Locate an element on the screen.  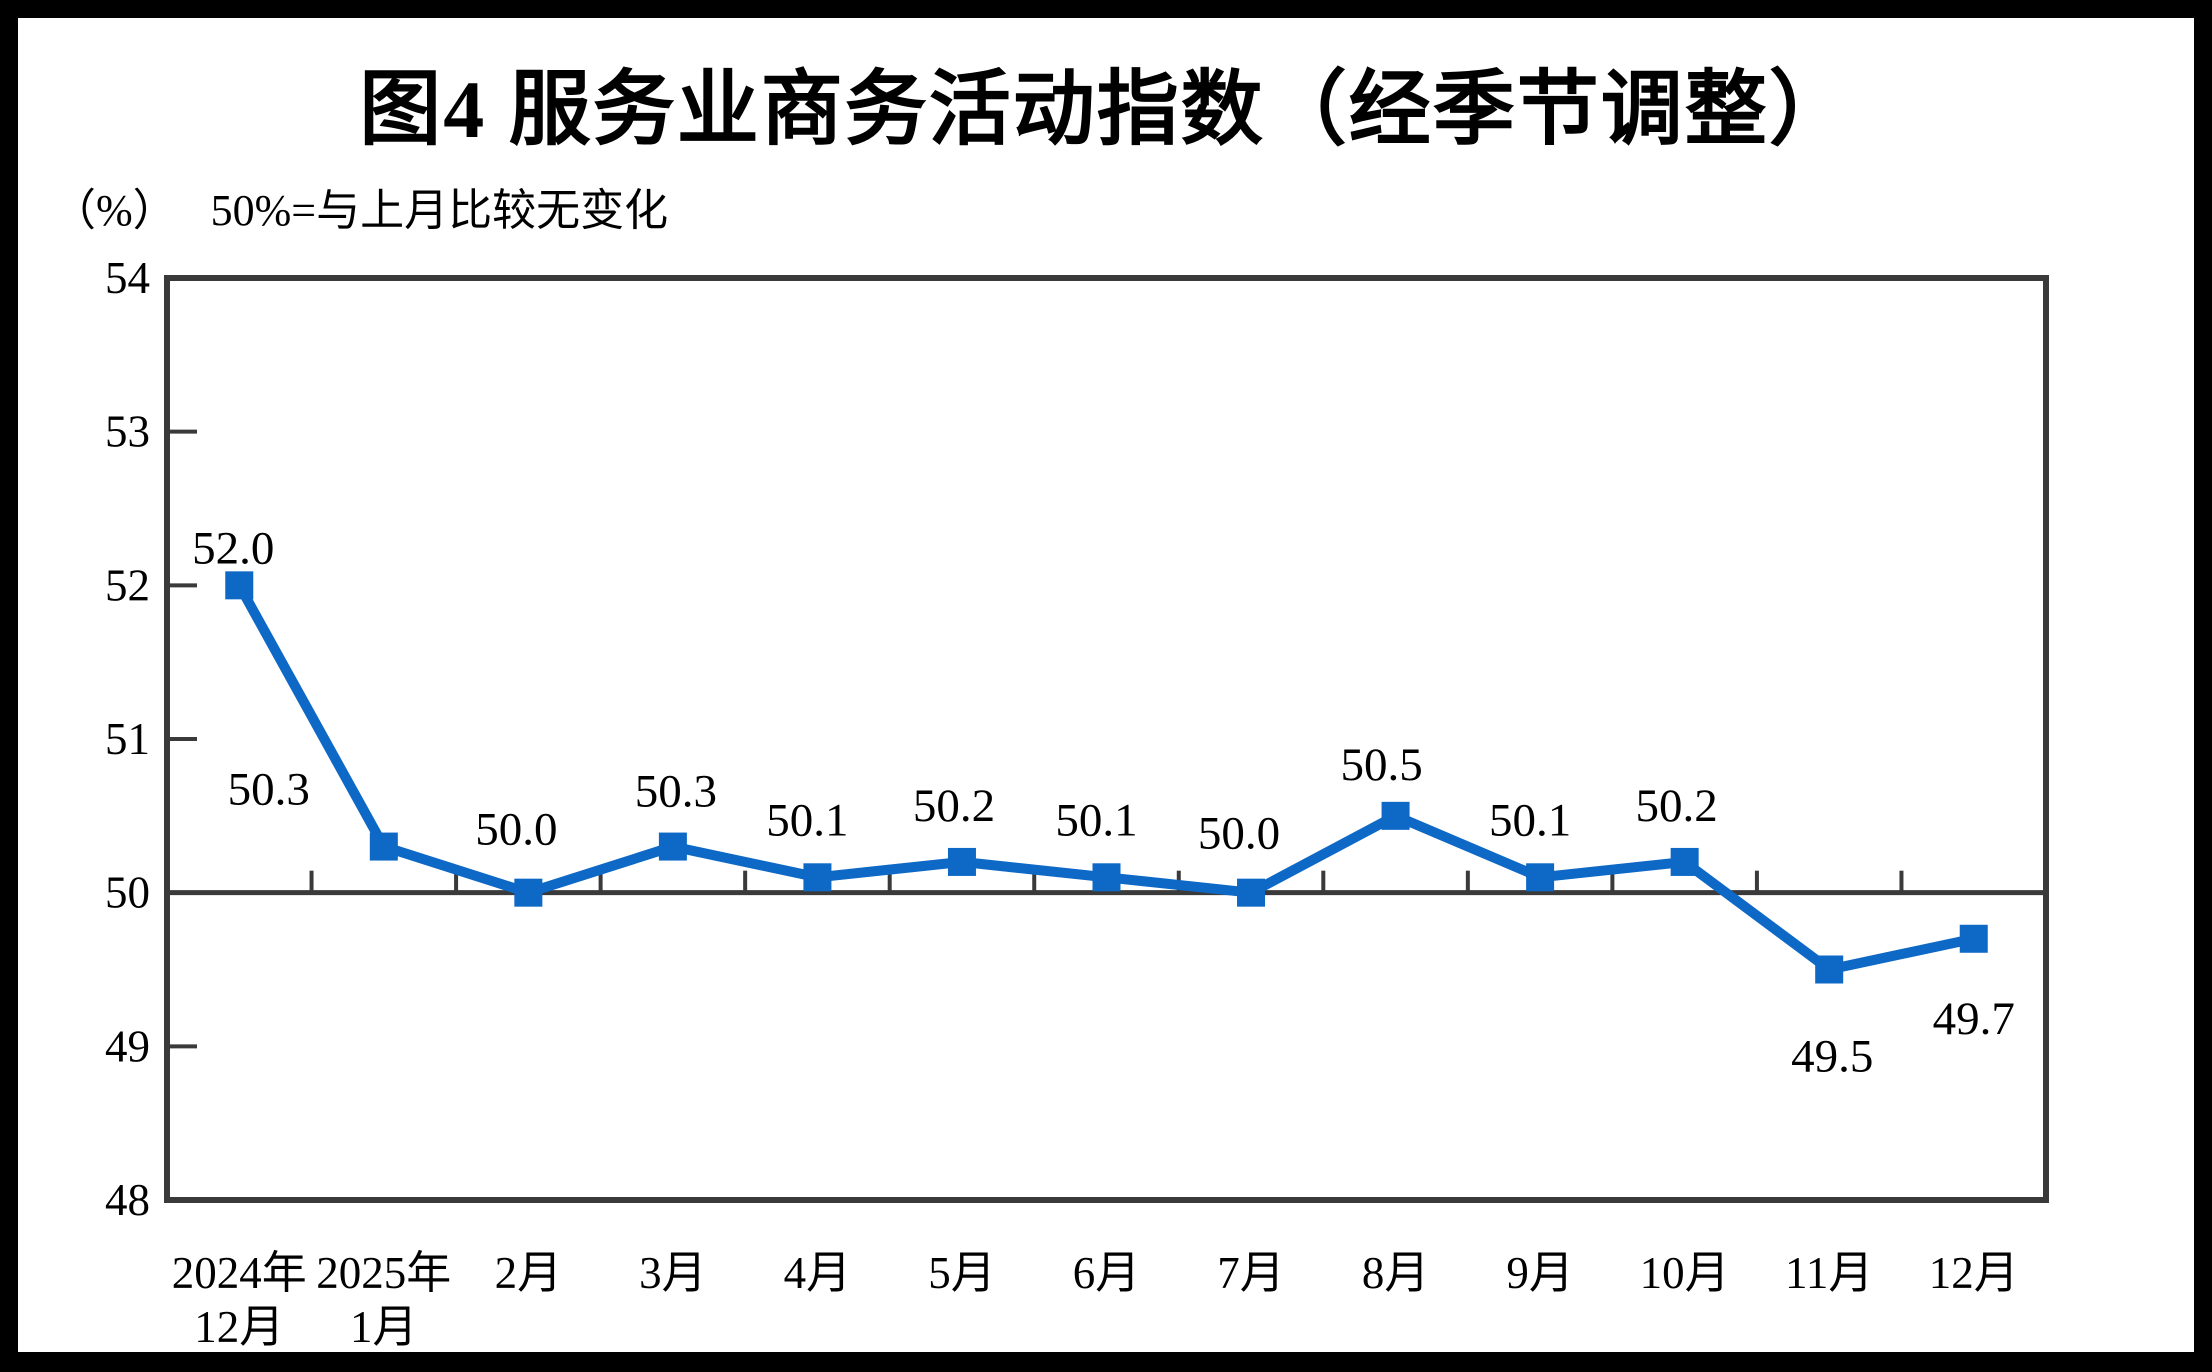
x-axis-category-label: 5月 is located at coordinates (962, 1273).